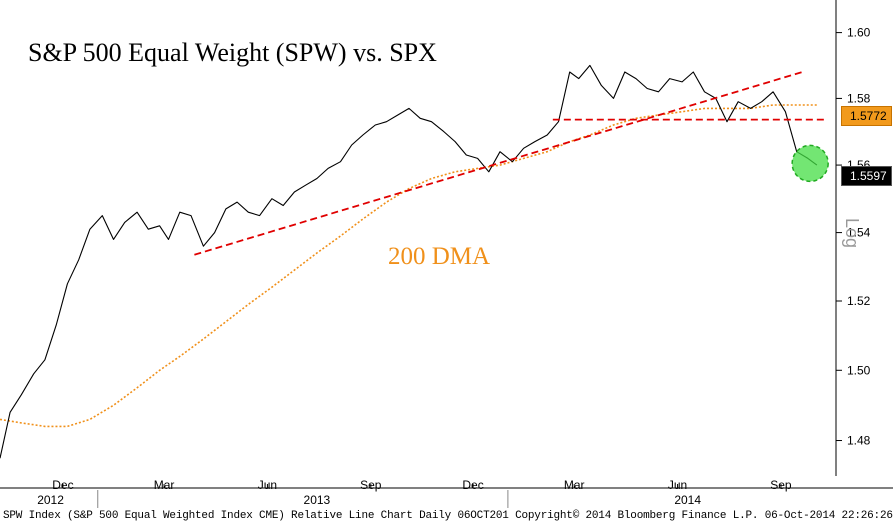 This screenshot has height=526, width=893. Describe the element at coordinates (232, 52) in the screenshot. I see `chart-title: S&P 500 Equal Weight (SPW) vs. SPX` at that location.